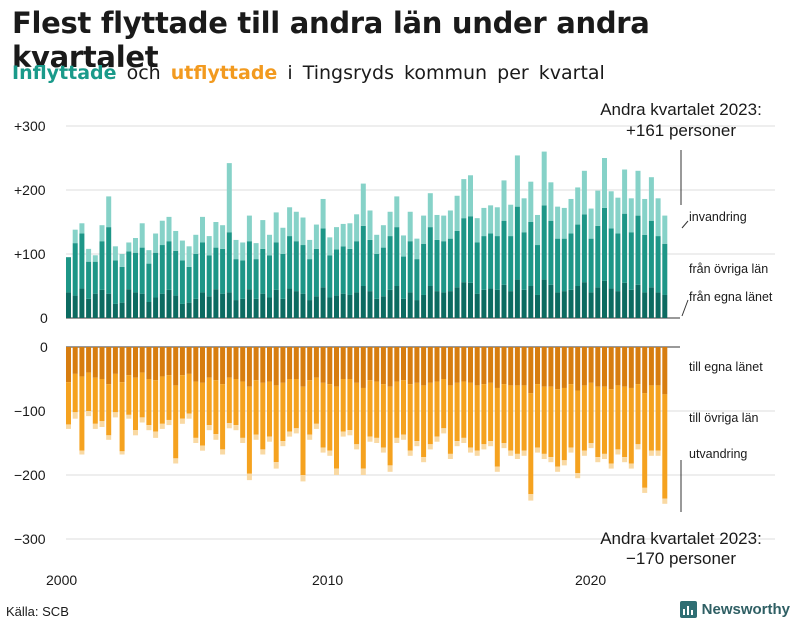 Image resolution: width=800 pixels, height=625 pixels. What do you see at coordinates (718, 454) in the screenshot?
I see `legend-utvandring: utvandring` at bounding box center [718, 454].